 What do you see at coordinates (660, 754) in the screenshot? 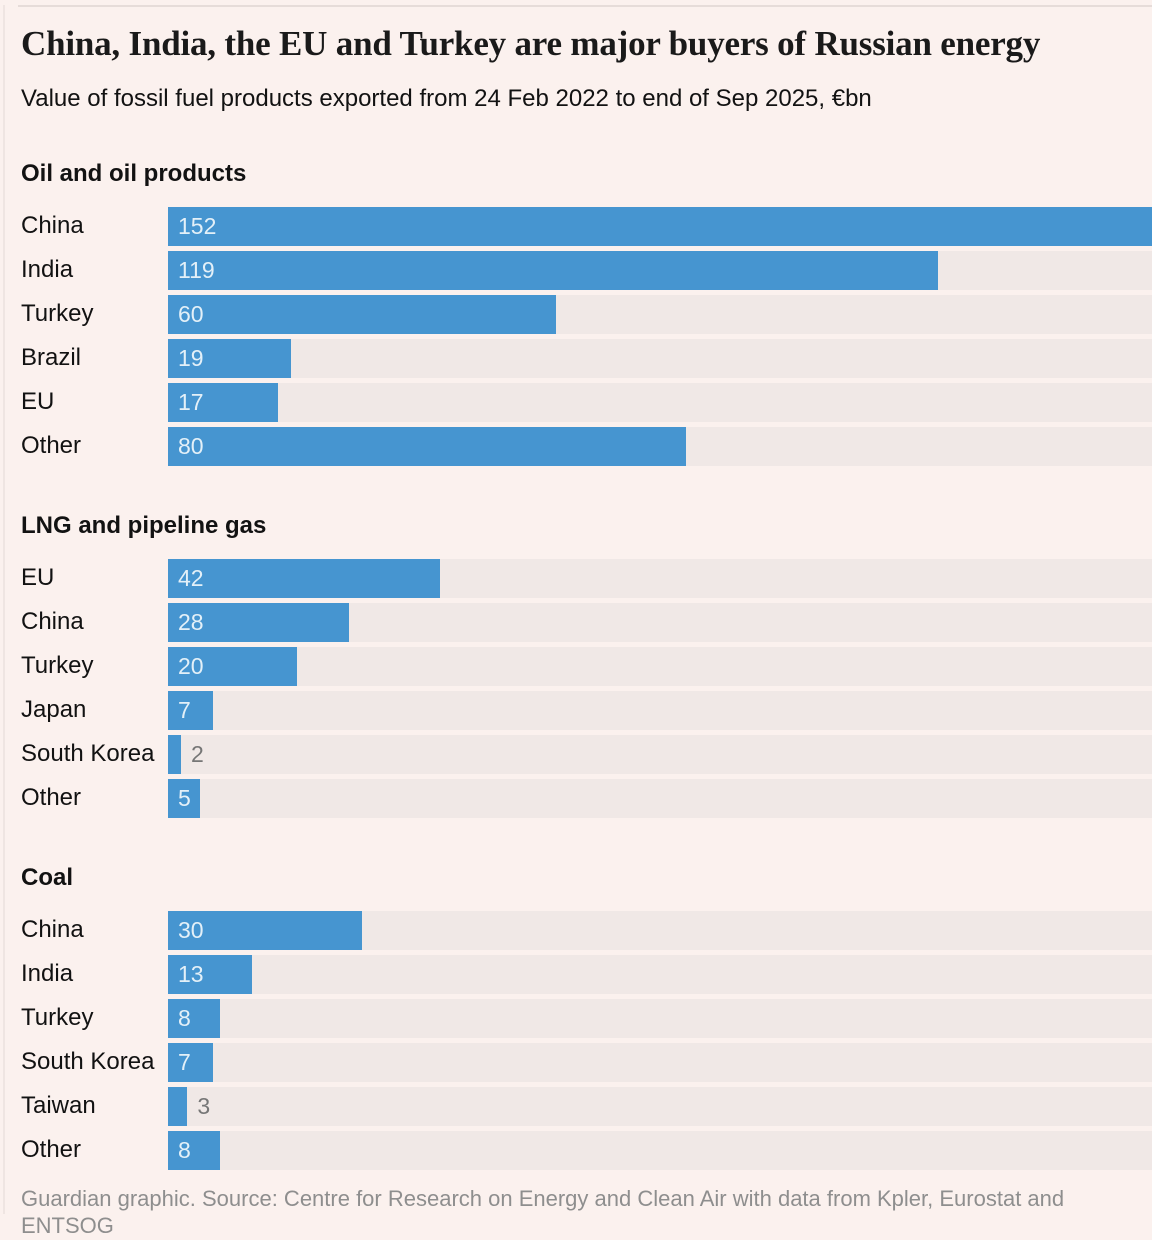
I see `bar-track: 2` at bounding box center [660, 754].